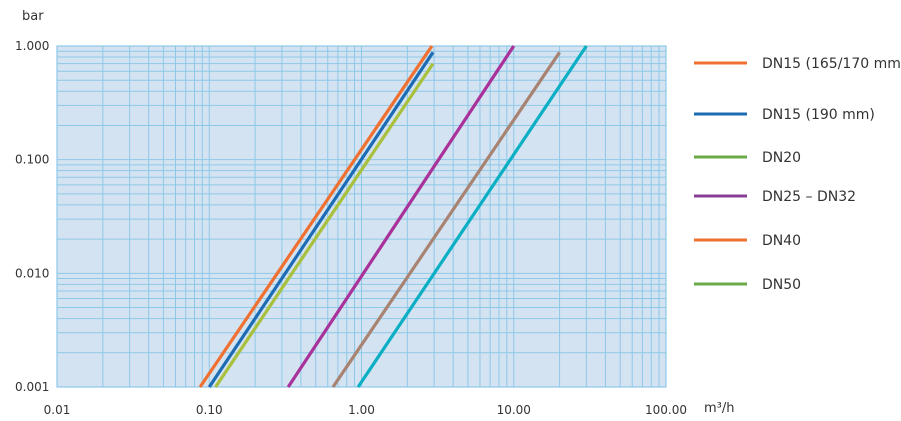 This screenshot has height=421, width=901. Describe the element at coordinates (361, 410) in the screenshot. I see `x-tick-label: 1.00` at that location.